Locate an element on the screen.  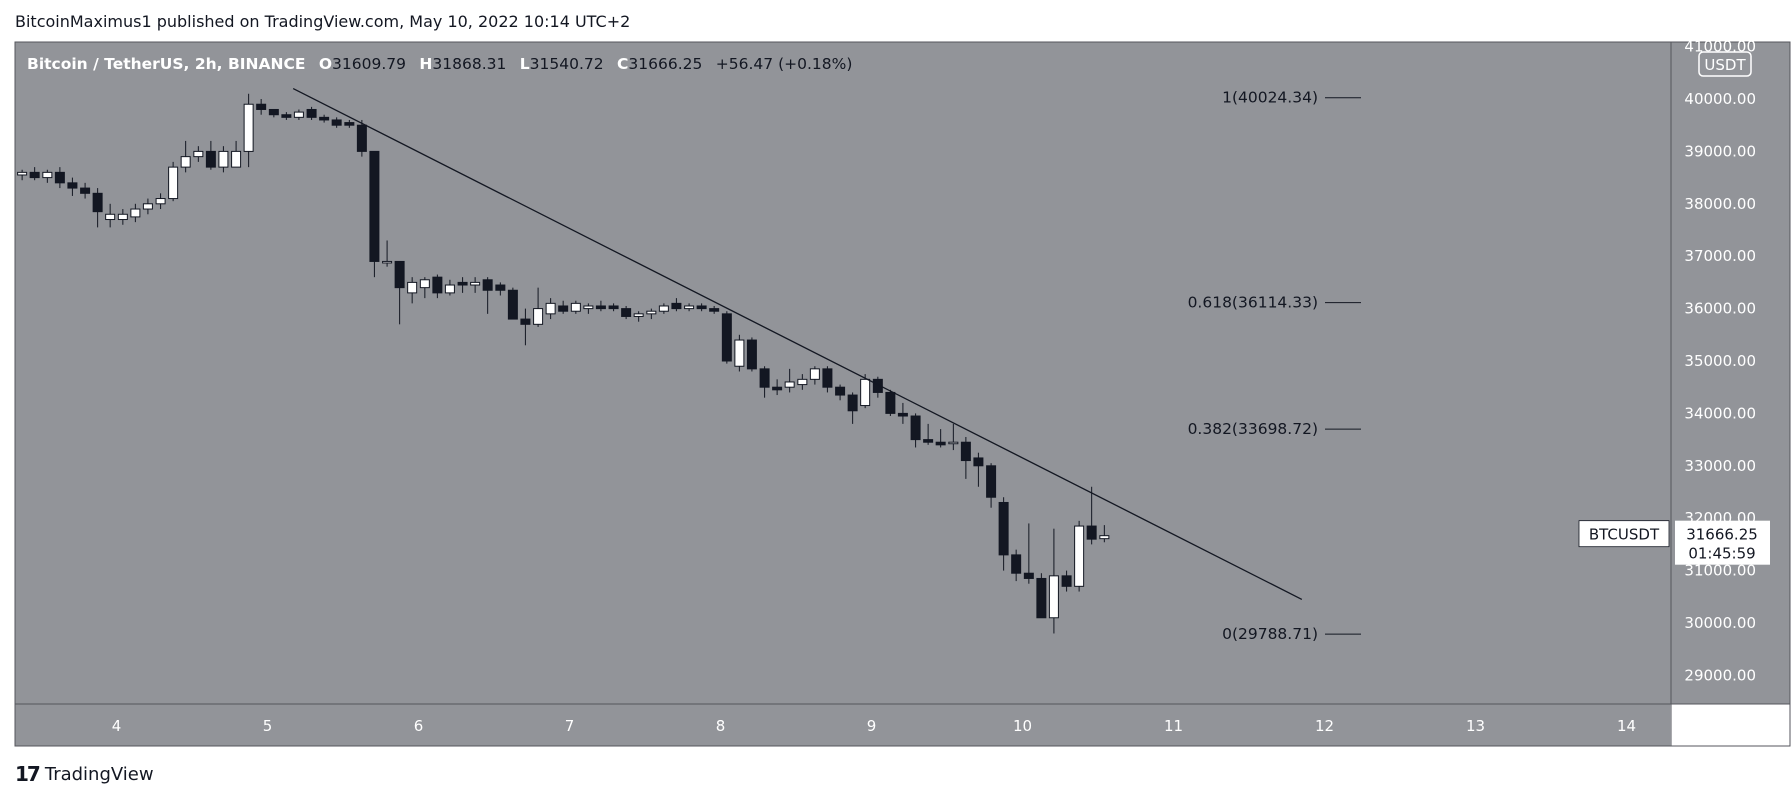
price-scale-area is located at coordinates (1730, 373).